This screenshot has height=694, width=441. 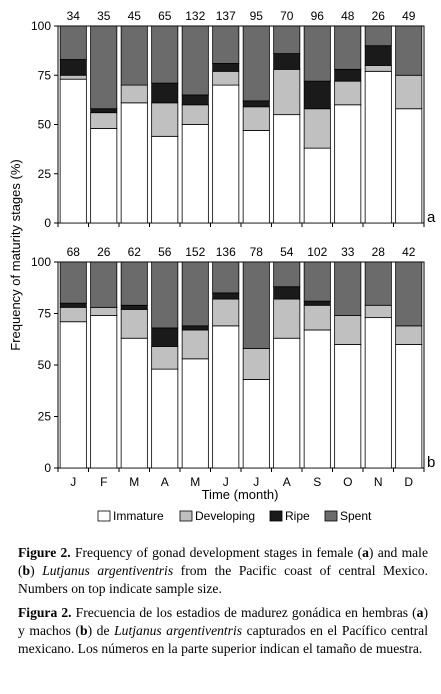 I want to click on sample-size-label: 78, so click(x=257, y=252).